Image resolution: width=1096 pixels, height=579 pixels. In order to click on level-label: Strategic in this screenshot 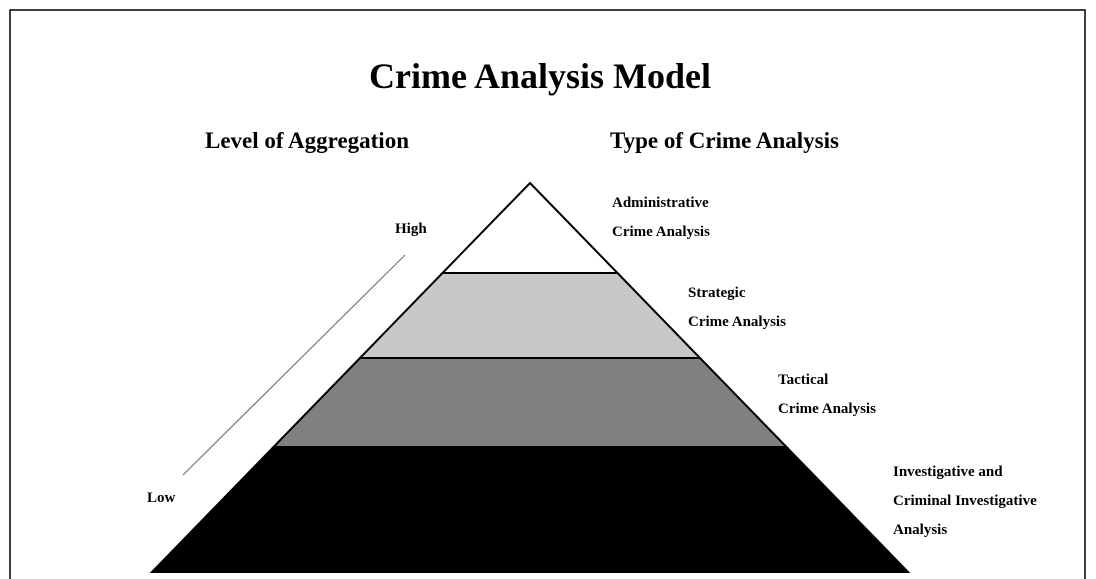, I will do `click(717, 293)`.